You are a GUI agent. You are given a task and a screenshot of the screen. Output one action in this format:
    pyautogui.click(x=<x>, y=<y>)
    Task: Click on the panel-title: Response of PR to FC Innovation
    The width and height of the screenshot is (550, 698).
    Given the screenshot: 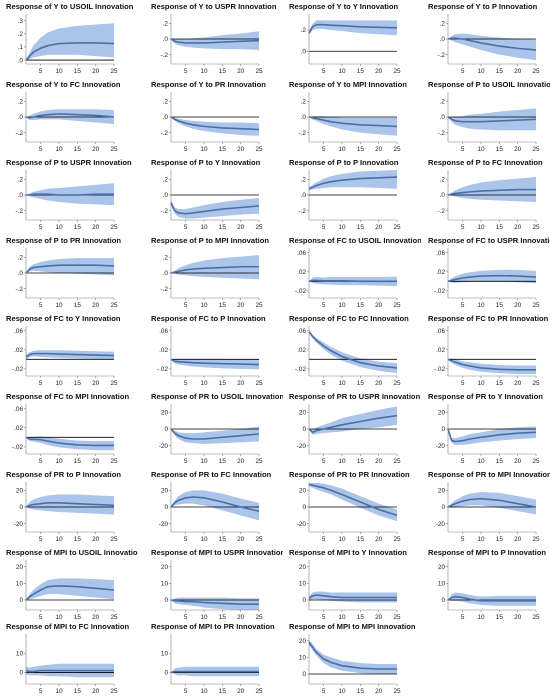 What is the action you would take?
    pyautogui.click(x=211, y=474)
    